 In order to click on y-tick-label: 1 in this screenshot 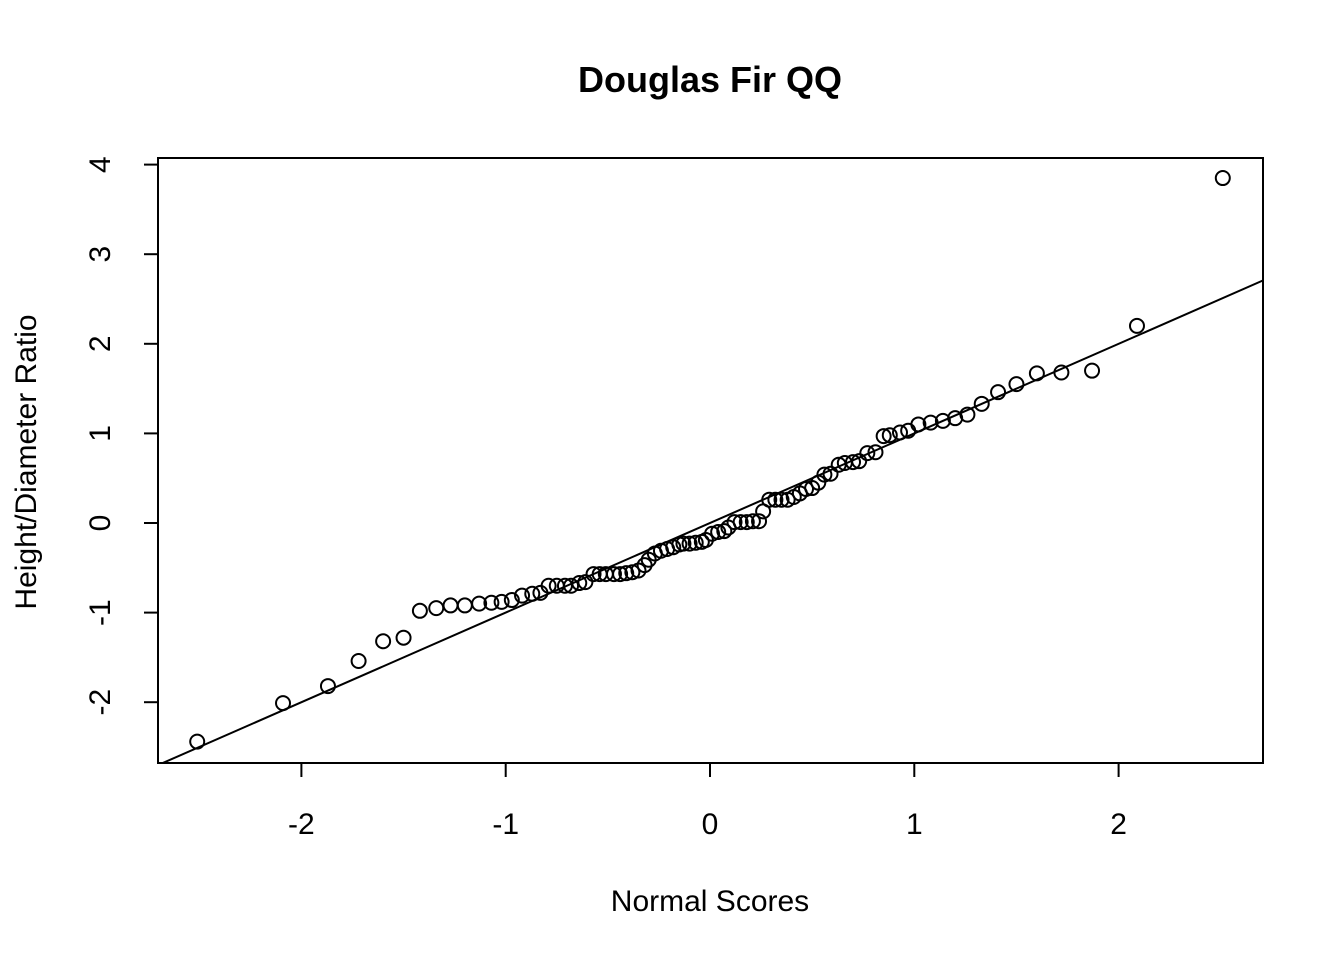, I will do `click(100, 433)`.